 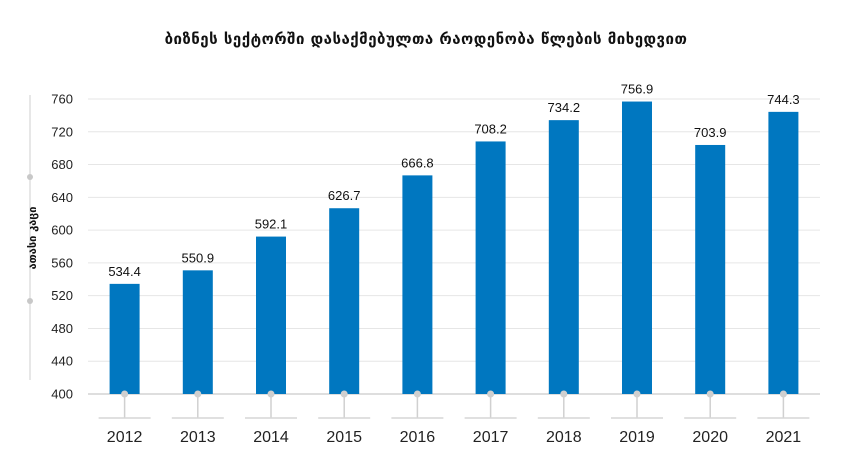 What do you see at coordinates (62, 131) in the screenshot?
I see `y-tick-label: 720` at bounding box center [62, 131].